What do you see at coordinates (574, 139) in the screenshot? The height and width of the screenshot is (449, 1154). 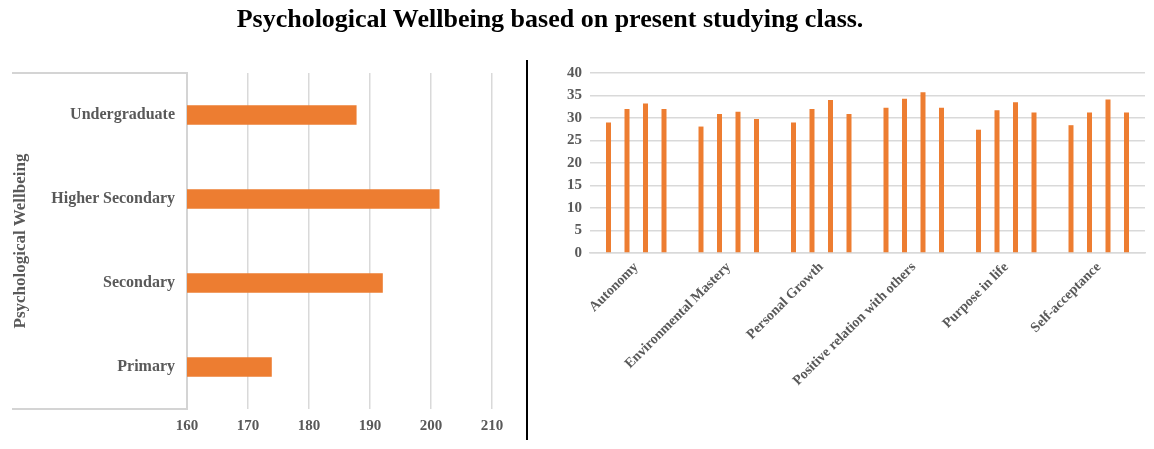 I see `y-tick-label: 25` at bounding box center [574, 139].